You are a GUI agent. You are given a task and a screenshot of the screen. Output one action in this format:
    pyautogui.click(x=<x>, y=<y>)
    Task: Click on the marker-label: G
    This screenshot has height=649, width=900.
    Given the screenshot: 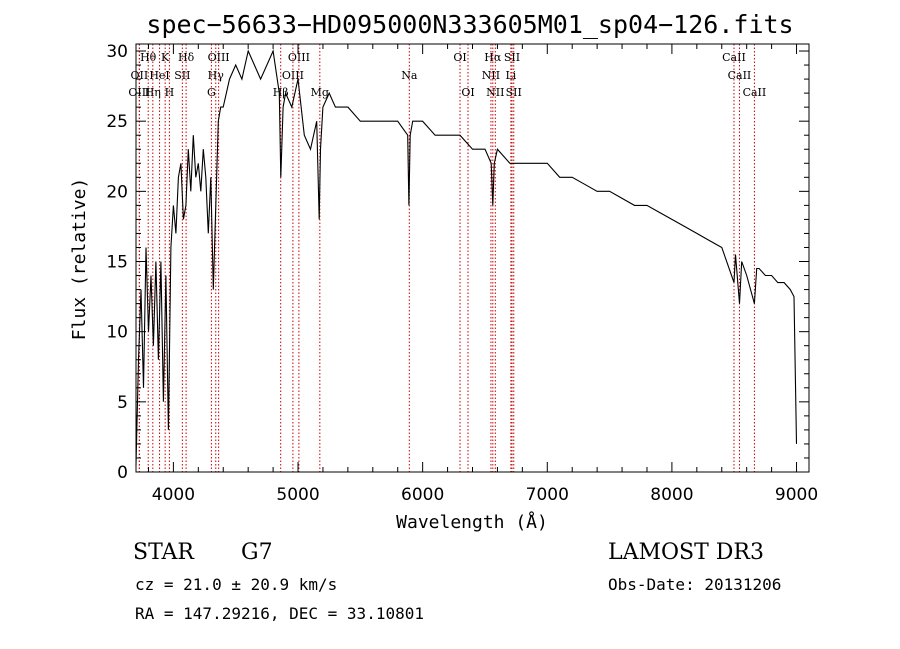 What is the action you would take?
    pyautogui.click(x=211, y=92)
    